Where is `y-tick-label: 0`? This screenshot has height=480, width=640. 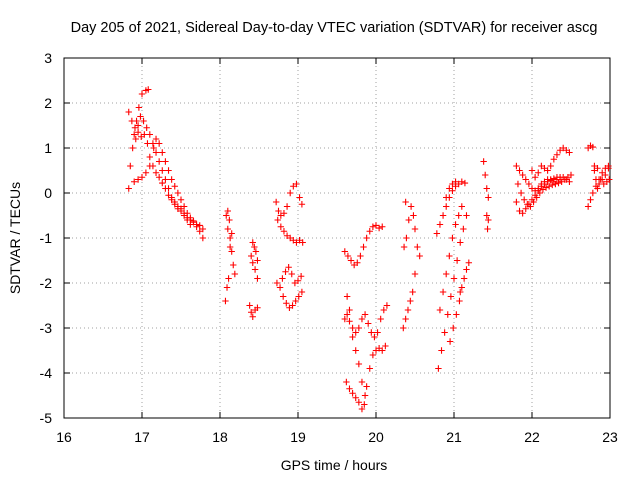 y-tick-label: 0 is located at coordinates (48, 193).